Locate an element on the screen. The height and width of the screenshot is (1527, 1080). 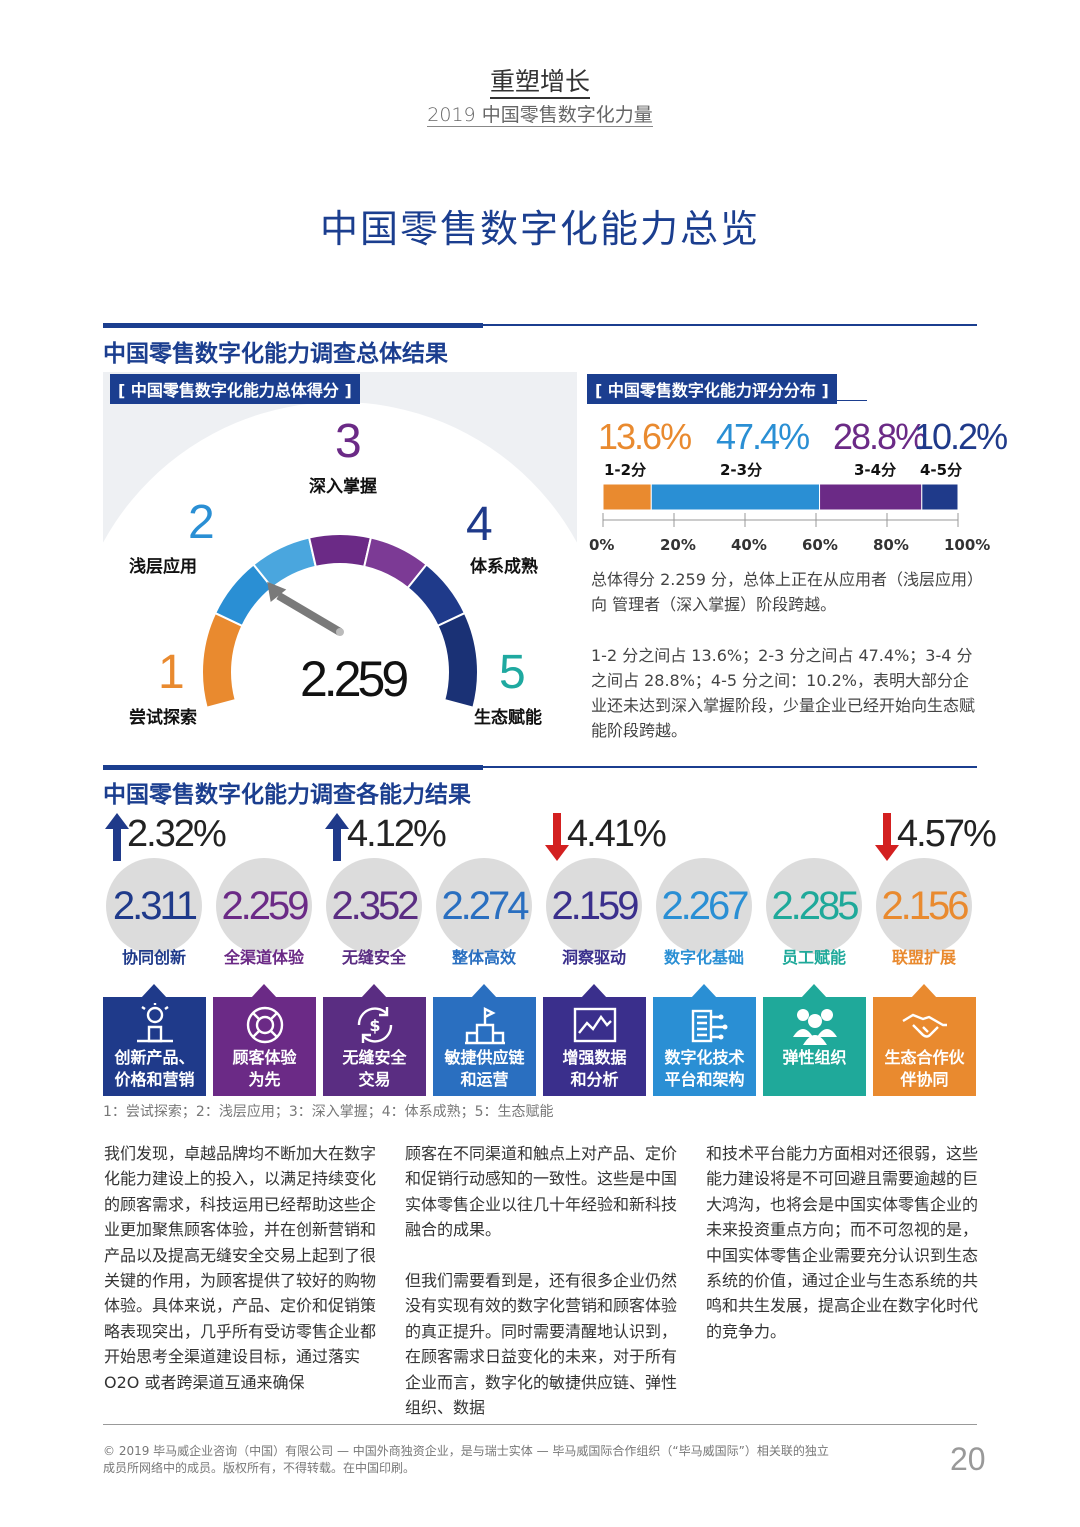
circuit-icon is located at coordinates (704, 1025).